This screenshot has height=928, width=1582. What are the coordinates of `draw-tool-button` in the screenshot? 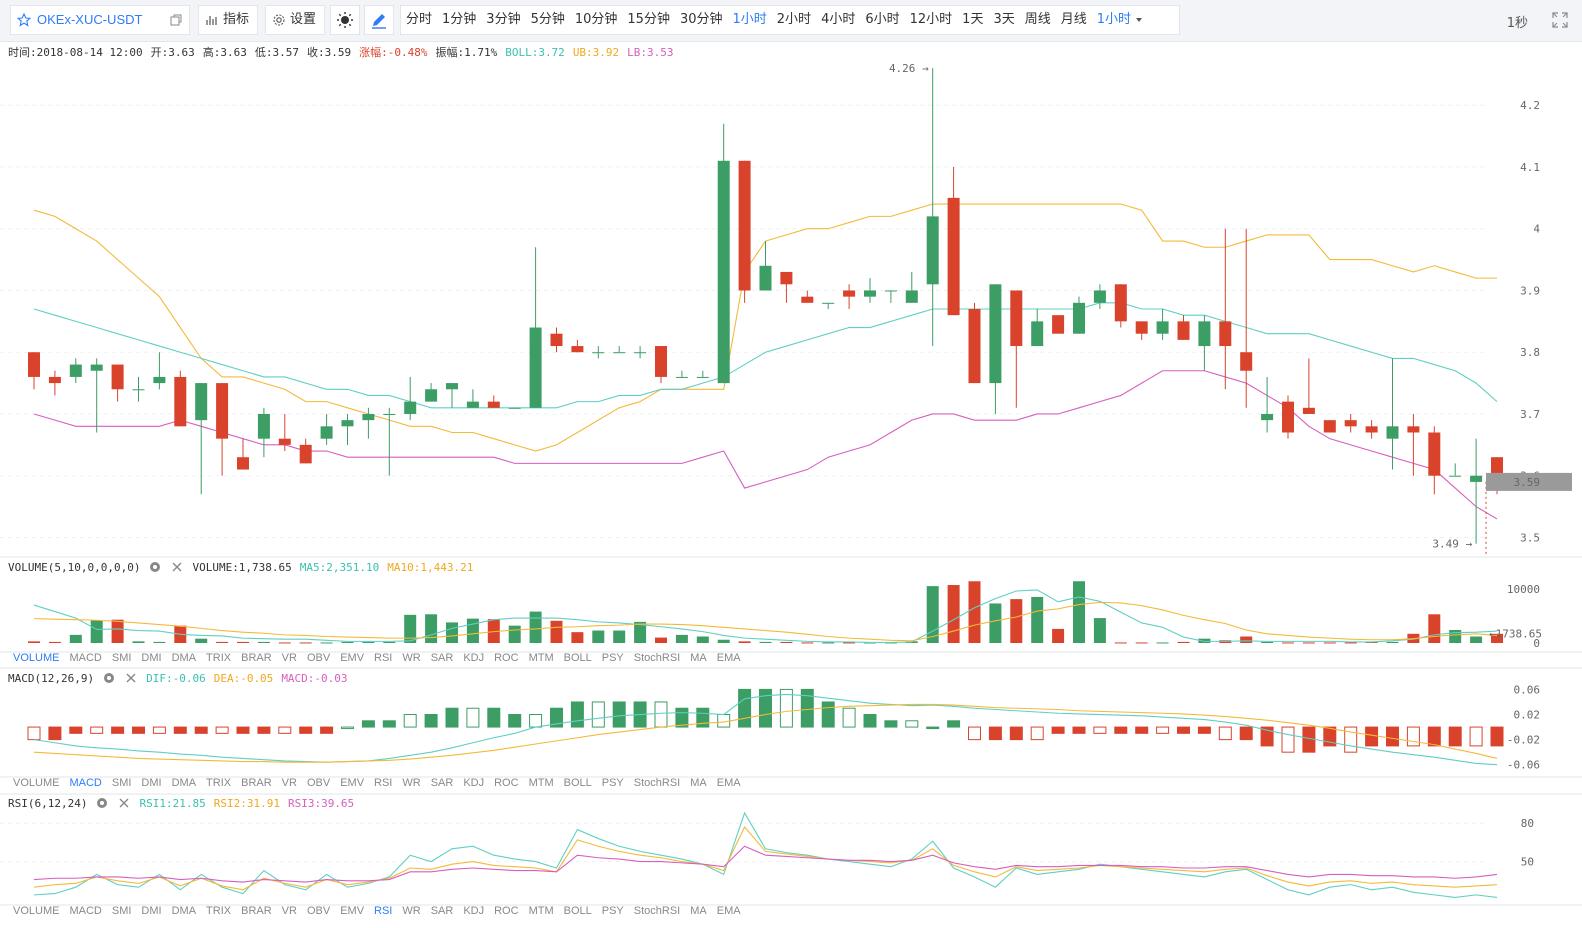 It's located at (379, 20).